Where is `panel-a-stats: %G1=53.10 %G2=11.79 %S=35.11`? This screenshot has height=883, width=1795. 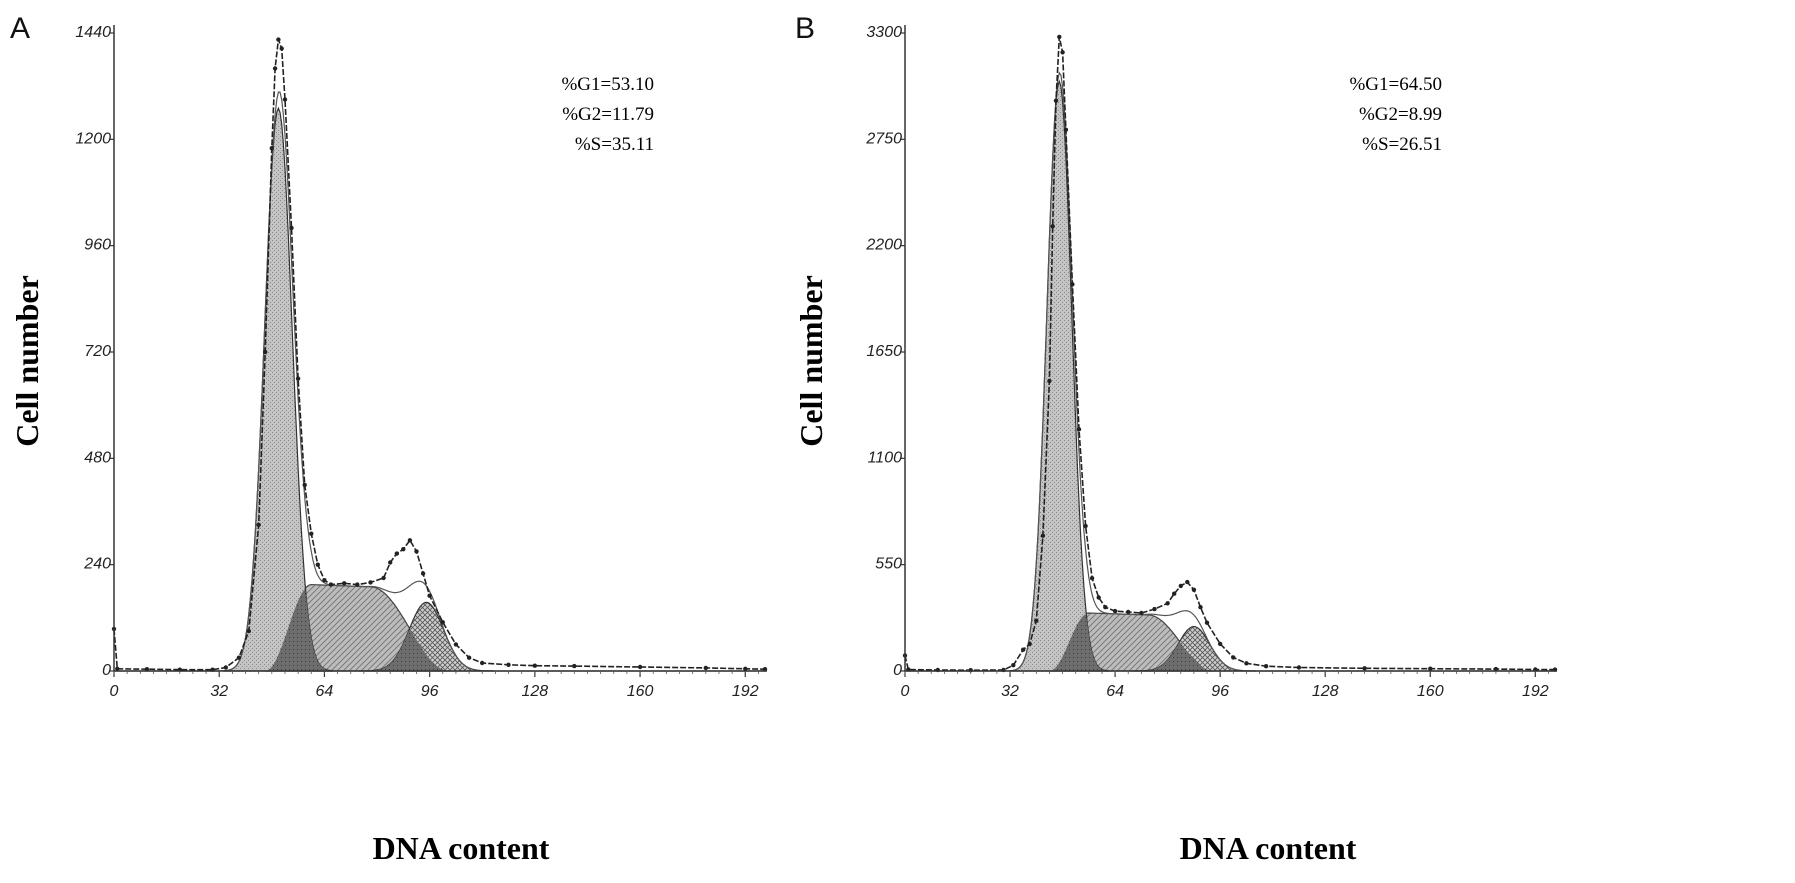 panel-a-stats: %G1=53.10 %G2=11.79 %S=35.11 is located at coordinates (607, 114).